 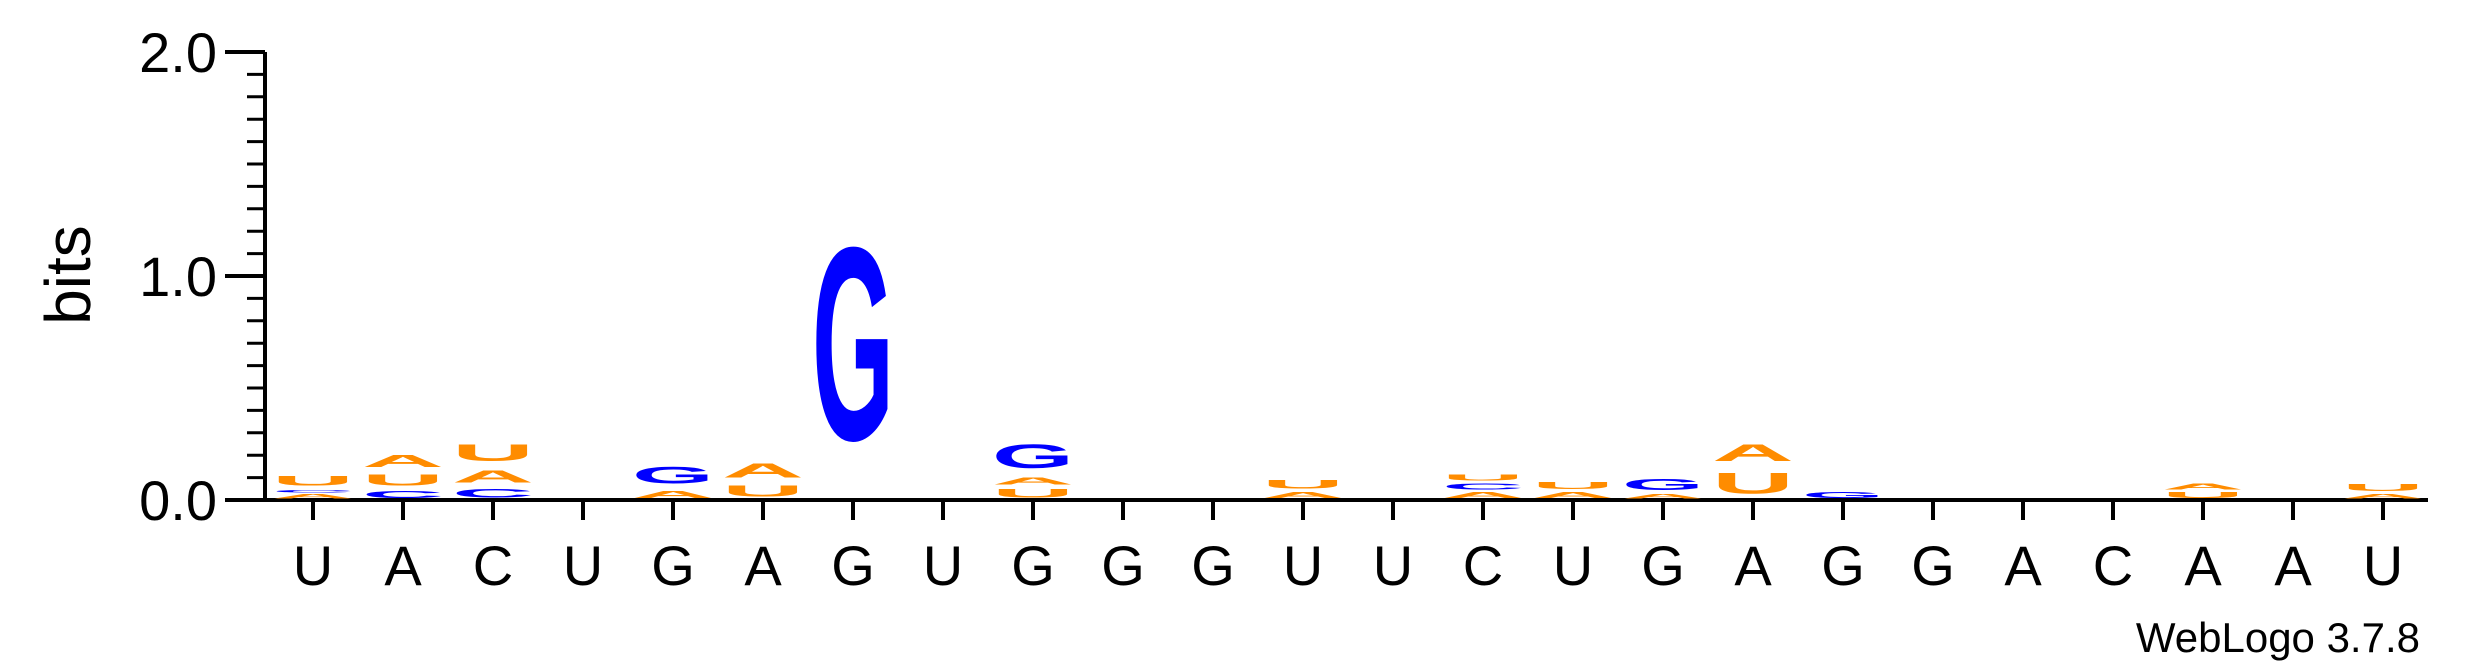 What do you see at coordinates (2278, 637) in the screenshot?
I see `weblogo-credit: WebLogo 3.7.8` at bounding box center [2278, 637].